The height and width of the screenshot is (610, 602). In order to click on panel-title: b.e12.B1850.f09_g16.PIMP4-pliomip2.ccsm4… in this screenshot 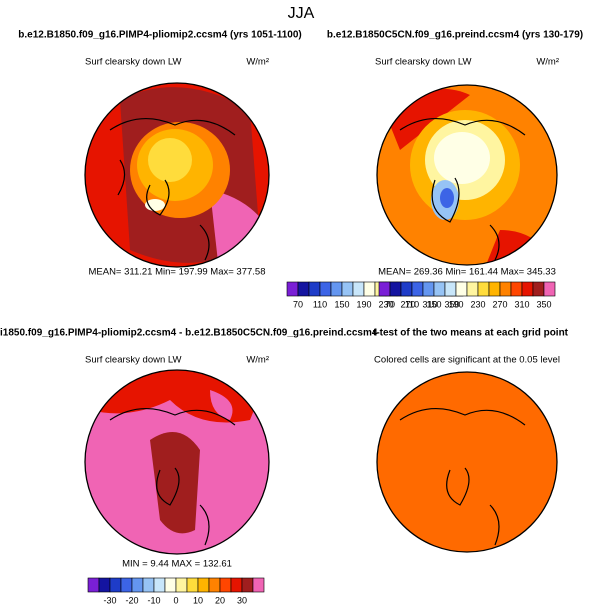, I will do `click(160, 35)`.